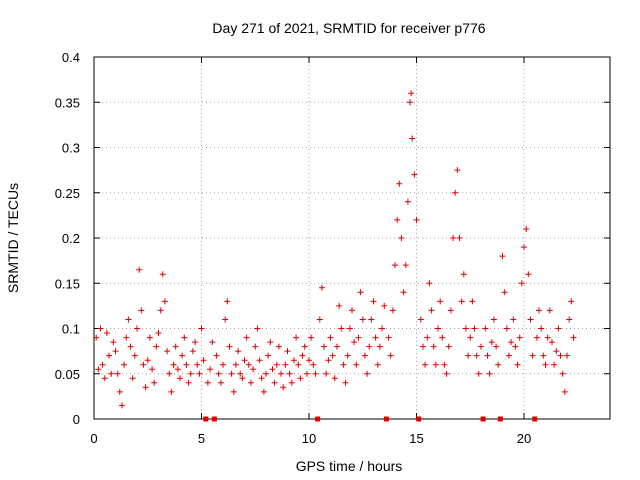  What do you see at coordinates (93, 438) in the screenshot?
I see `x-tick-label: 0` at bounding box center [93, 438].